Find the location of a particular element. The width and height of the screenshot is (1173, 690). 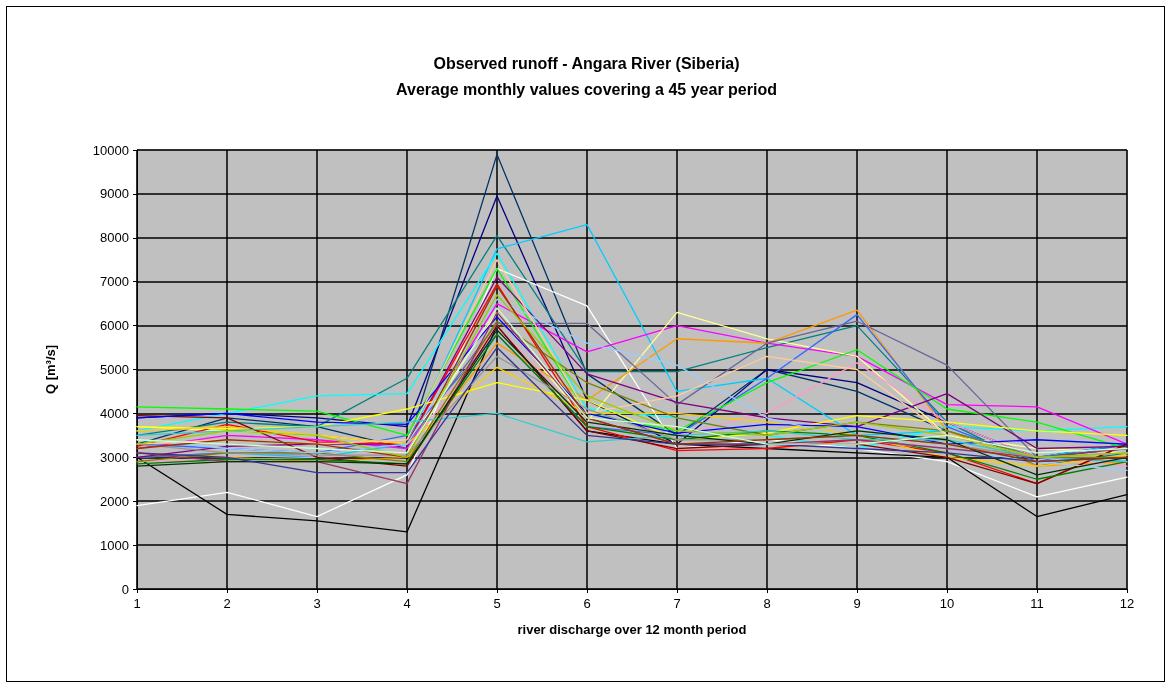

y-tick-label: 5000 is located at coordinates (114, 369).